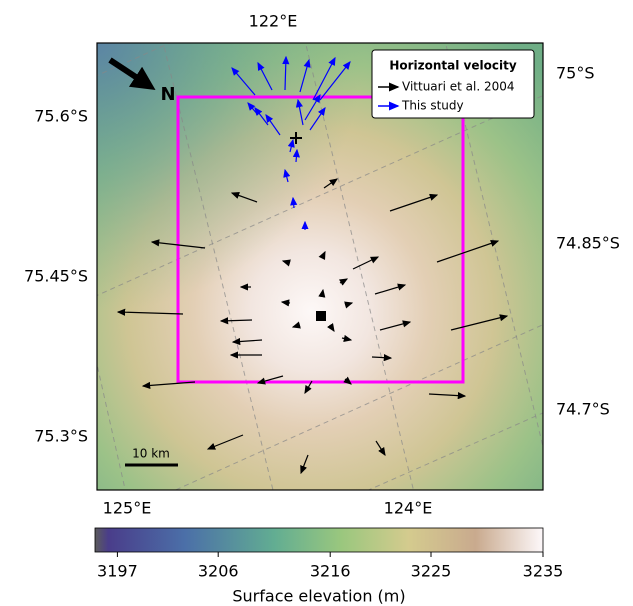  What do you see at coordinates (583, 409) in the screenshot?
I see `lat-label: 74.7°S` at bounding box center [583, 409].